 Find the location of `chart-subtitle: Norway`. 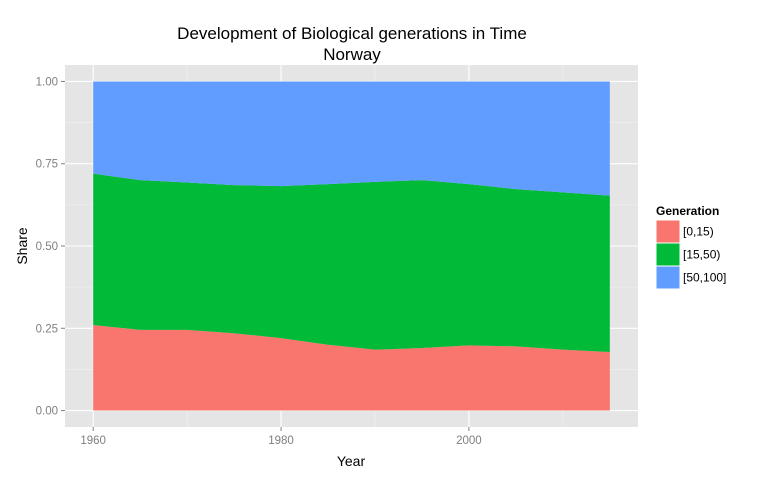

chart-subtitle: Norway is located at coordinates (352, 54).